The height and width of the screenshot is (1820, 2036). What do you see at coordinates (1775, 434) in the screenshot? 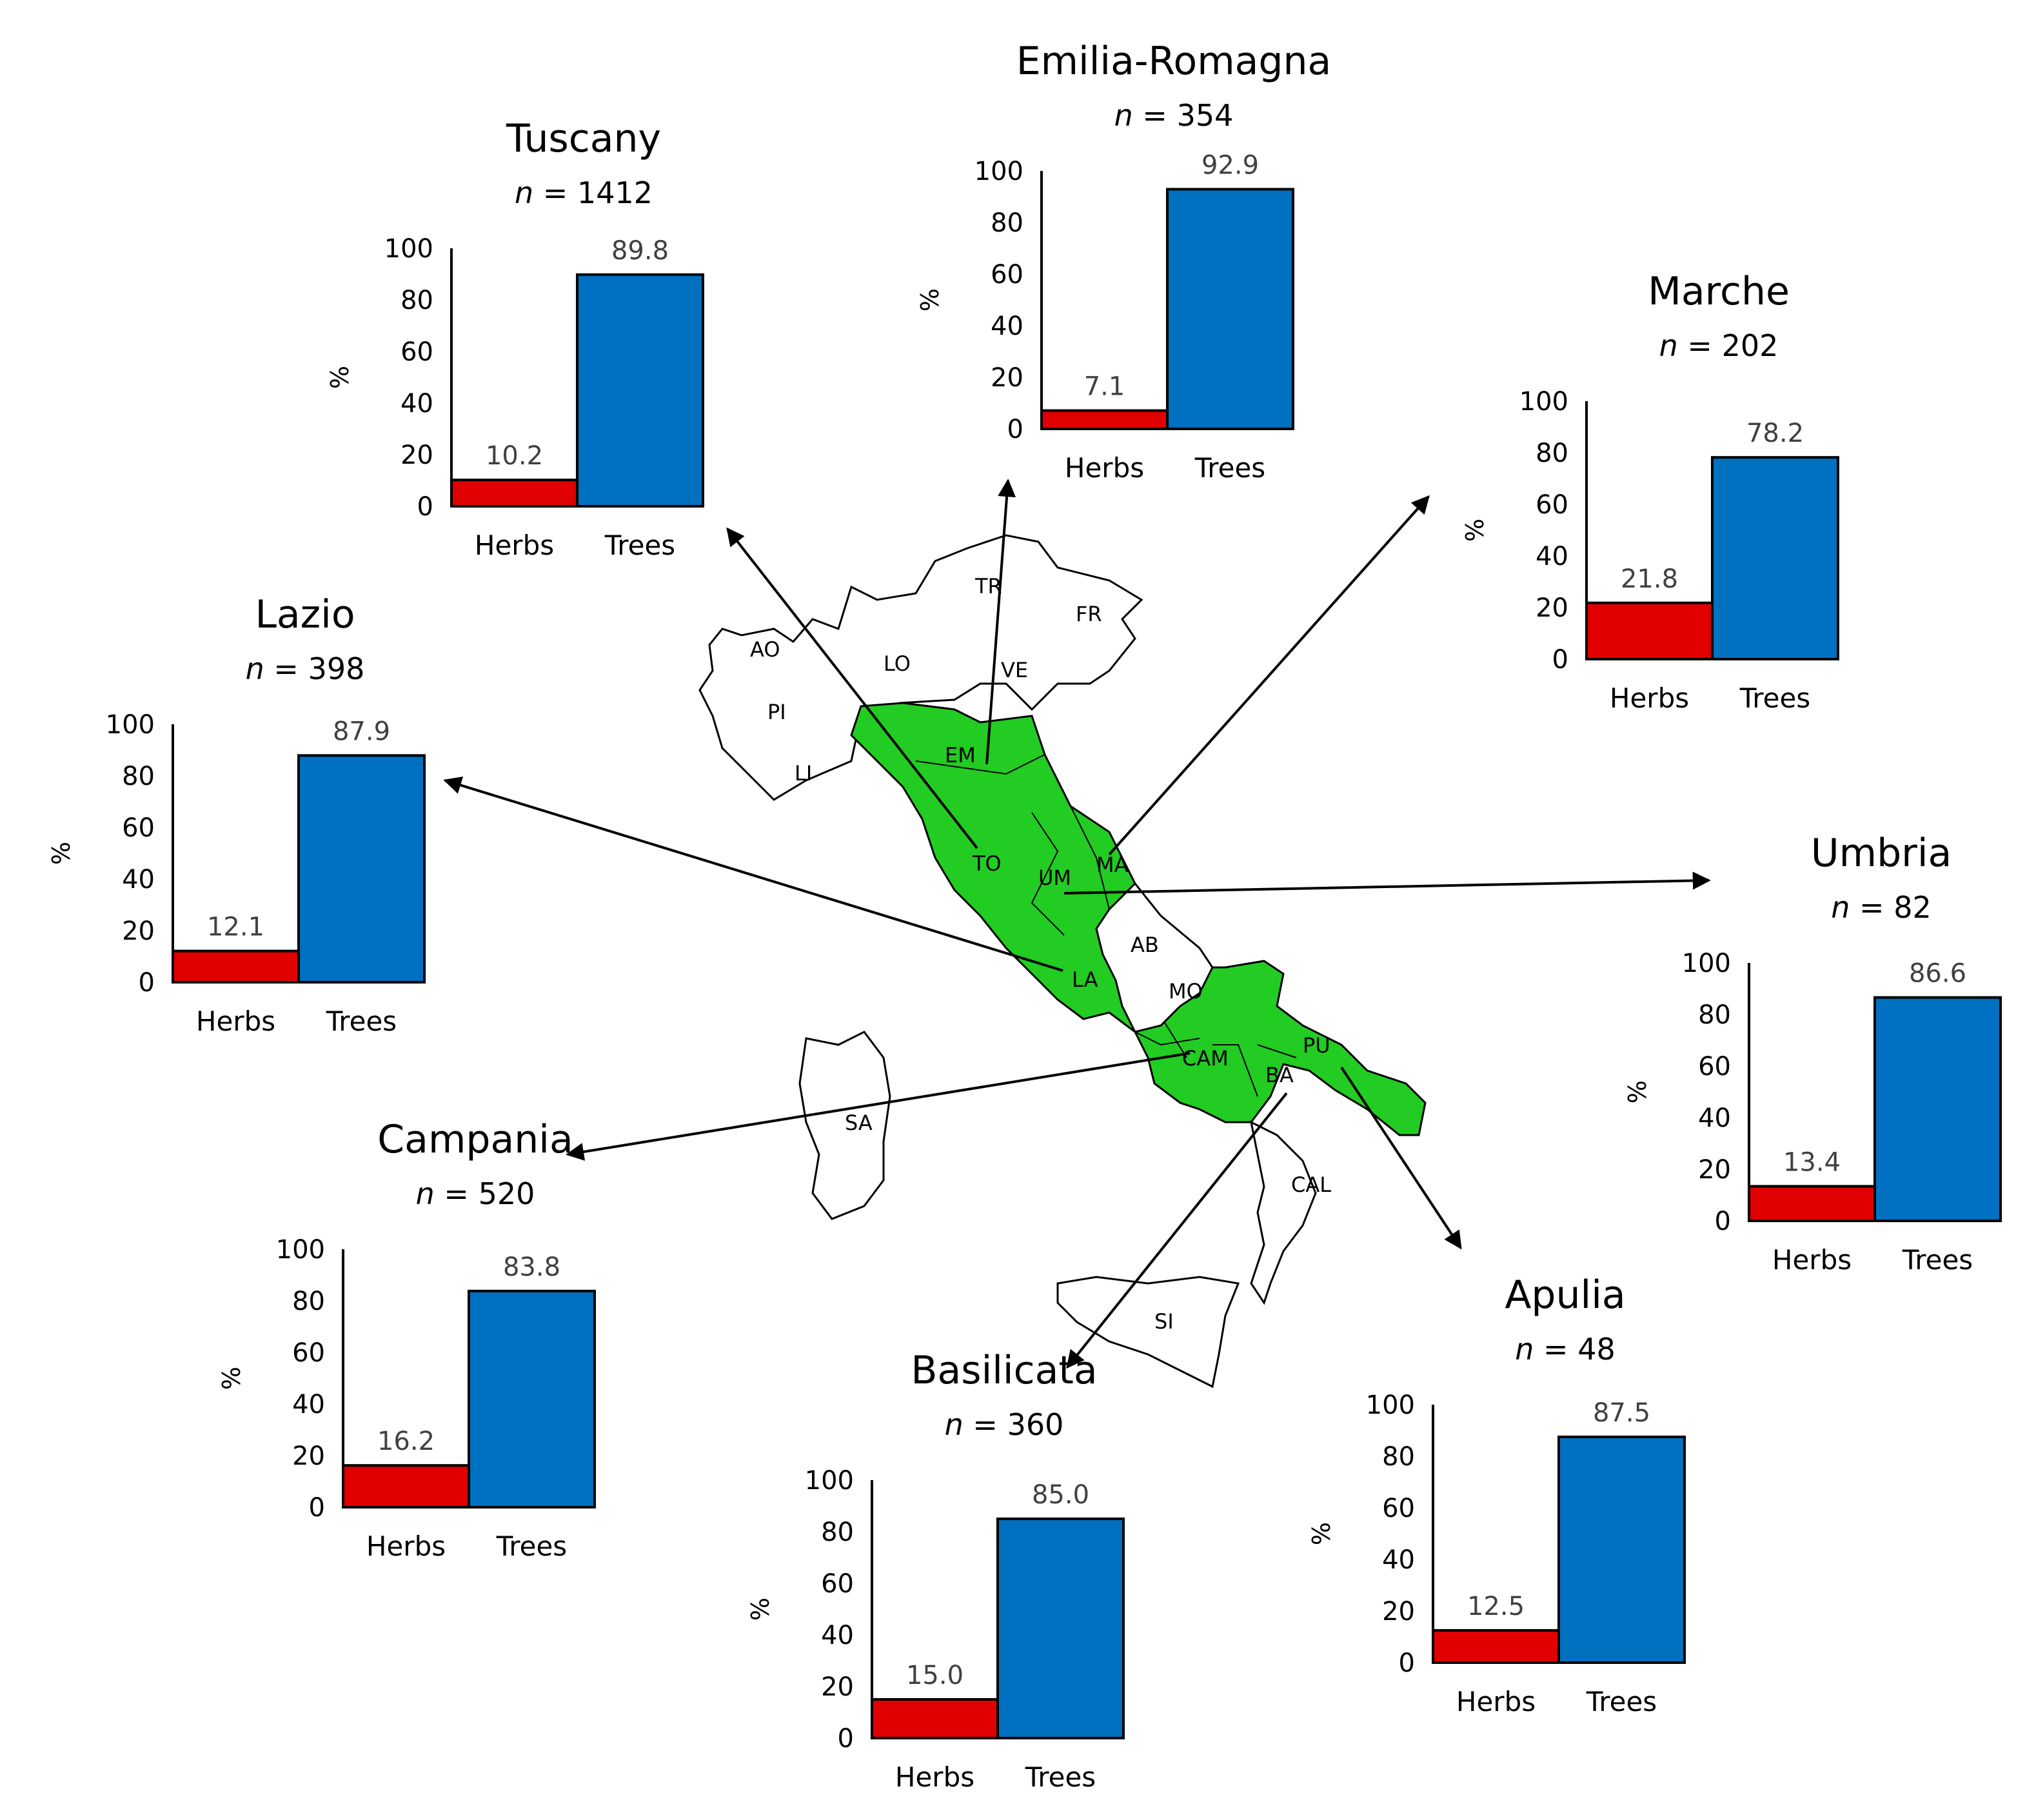
I see `bar-value-label: 78.2` at bounding box center [1775, 434].